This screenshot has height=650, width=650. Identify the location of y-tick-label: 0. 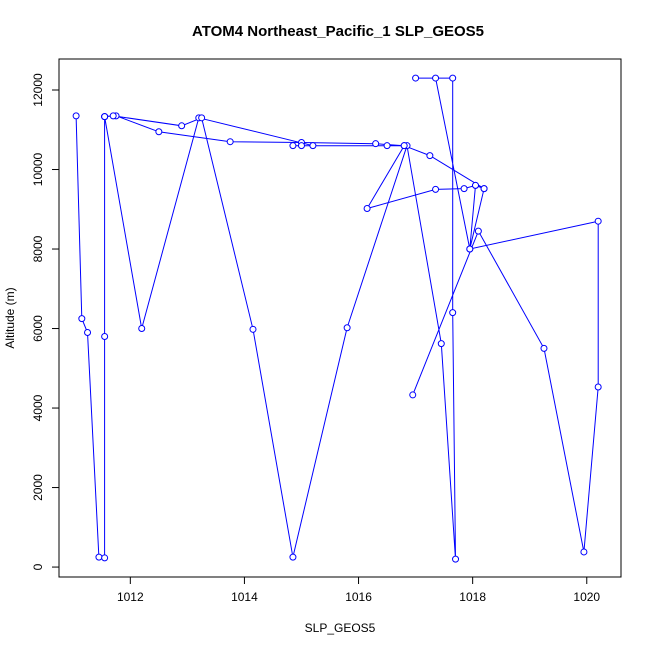
(38, 566).